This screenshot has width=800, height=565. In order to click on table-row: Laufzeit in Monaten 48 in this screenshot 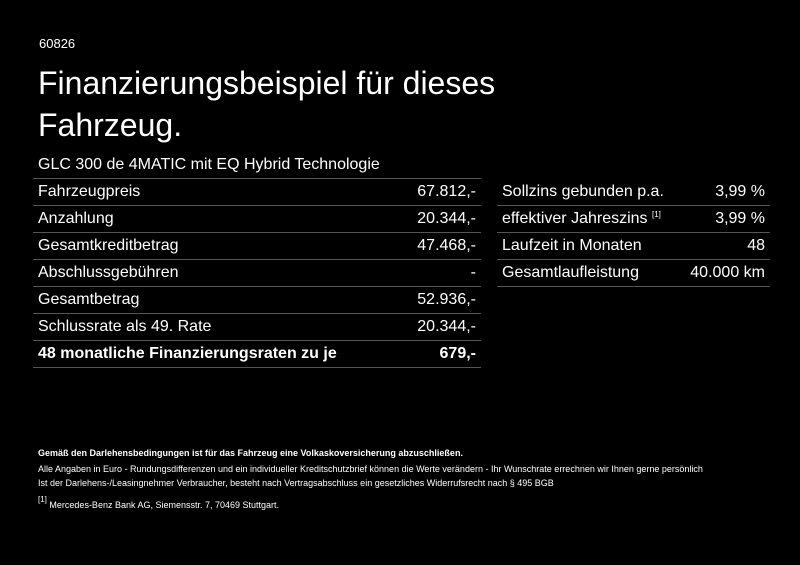, I will do `click(633, 246)`.